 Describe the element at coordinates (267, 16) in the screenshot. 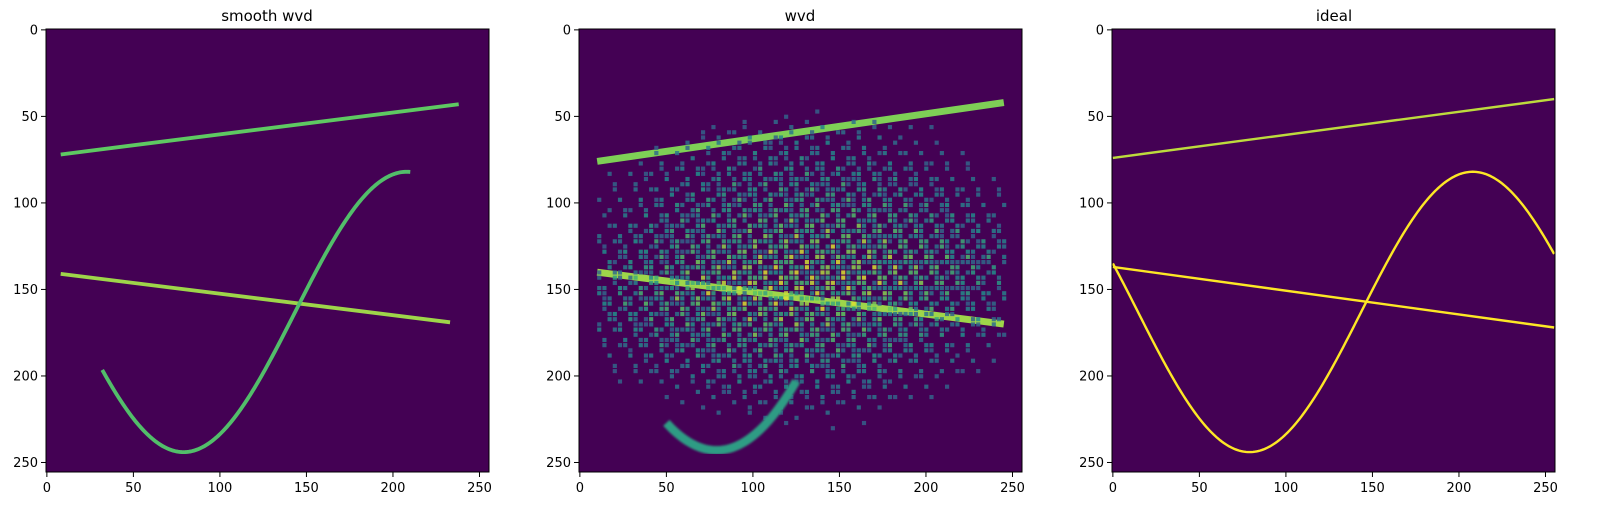

I see `chart-title-smooth-wvd: smooth wvd` at that location.